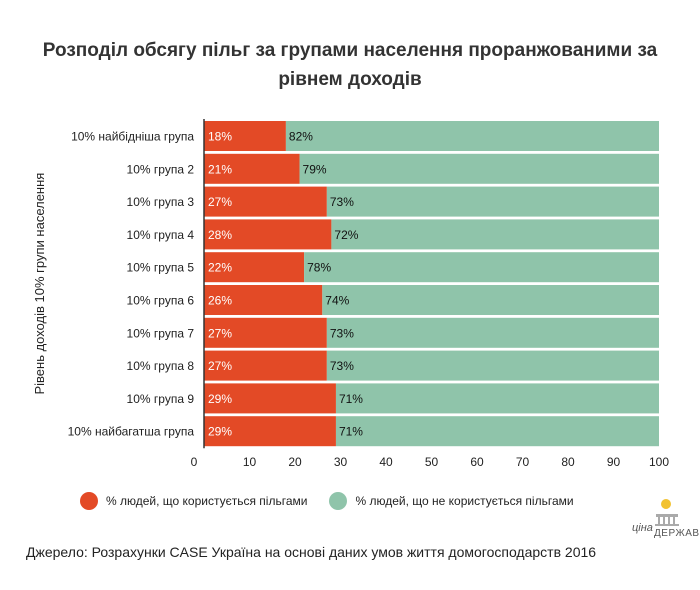 This screenshot has height=590, width=700. Describe the element at coordinates (207, 501) in the screenshot. I see `legend-label-using: % людей, що користується пільгами` at that location.